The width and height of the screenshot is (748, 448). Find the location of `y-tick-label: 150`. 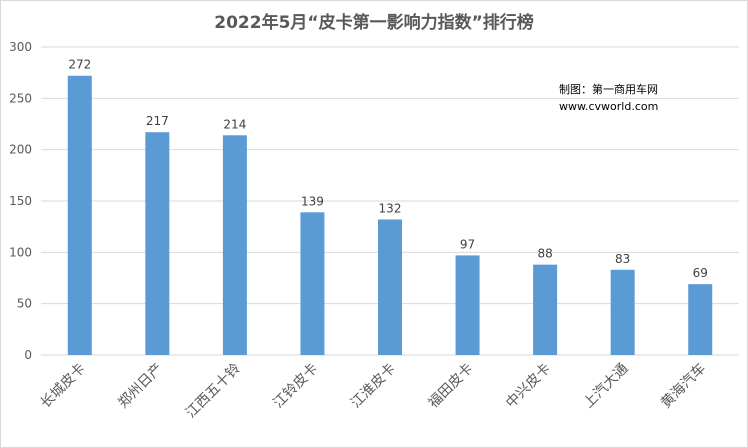

y-tick-label: 150 is located at coordinates (20, 201).